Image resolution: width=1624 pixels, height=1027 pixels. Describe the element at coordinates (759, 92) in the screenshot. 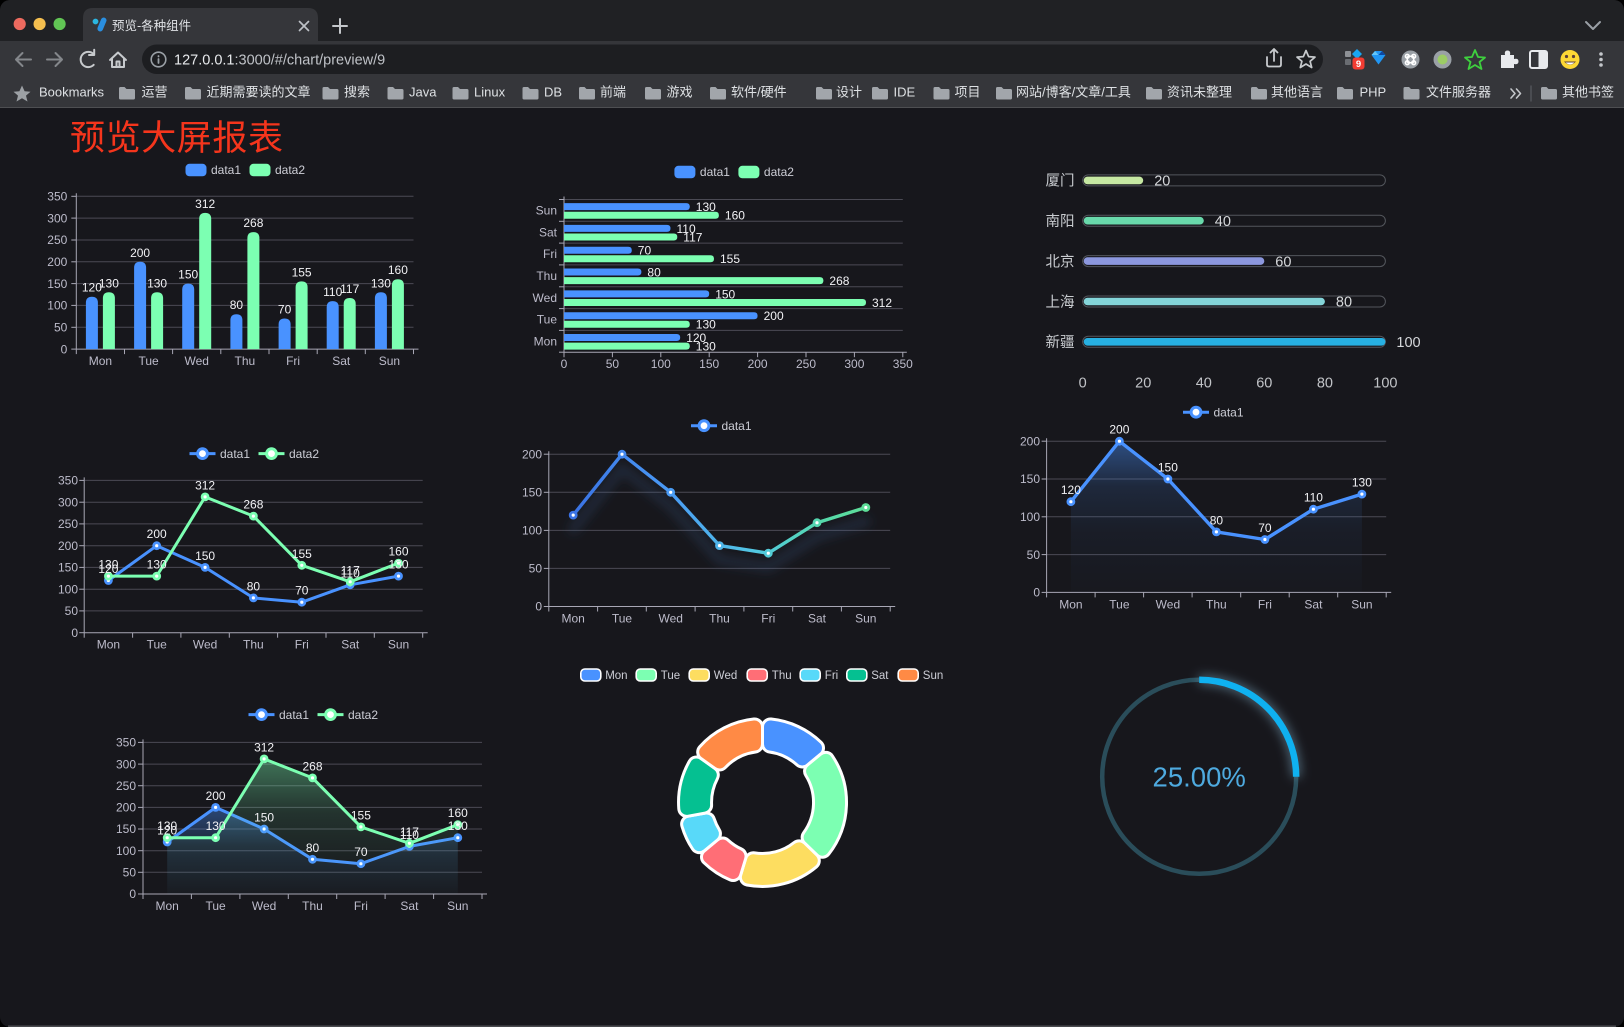

I see `svg-text: 软件/硬件` at that location.